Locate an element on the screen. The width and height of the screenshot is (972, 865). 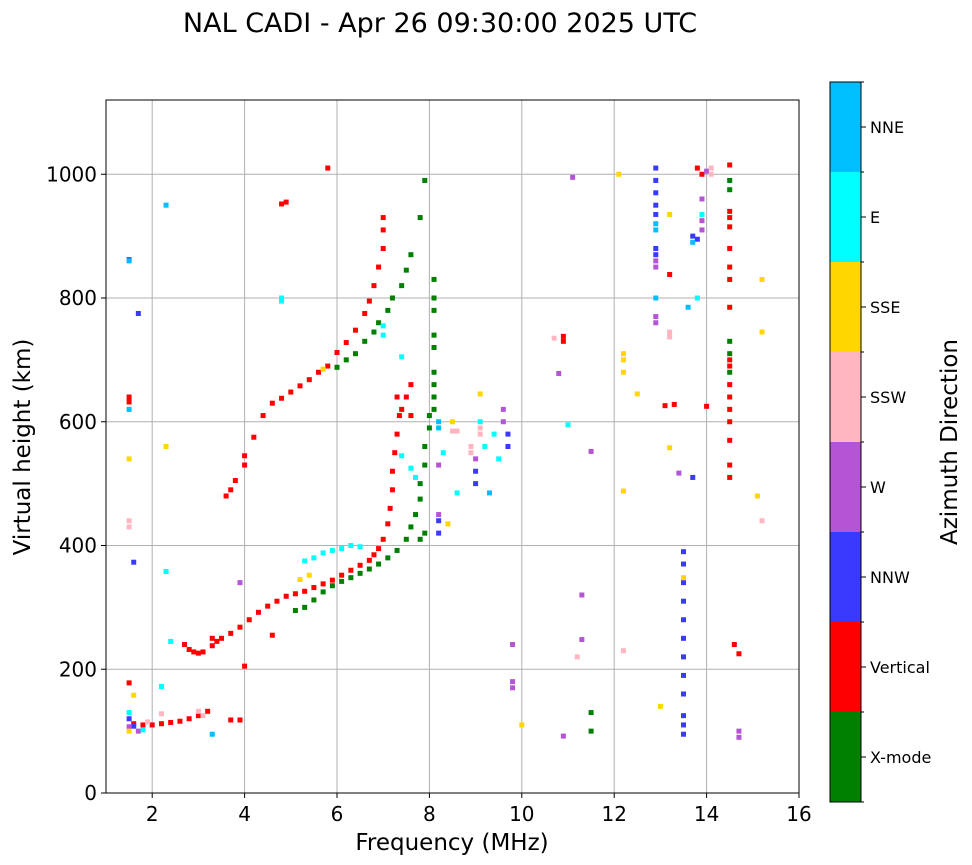
x-tick-label: 2 is located at coordinates (152, 814).